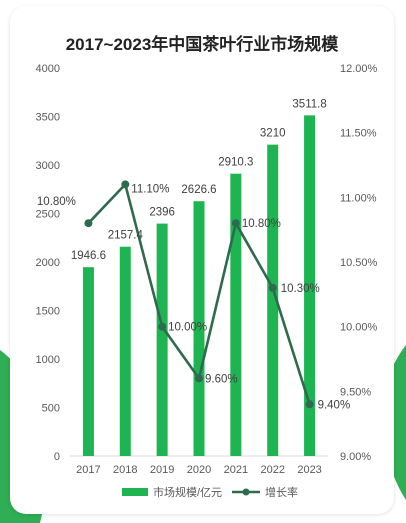  Describe the element at coordinates (202, 44) in the screenshot. I see `chart-title: 2017~2023年中国茶叶行业市场规模` at that location.